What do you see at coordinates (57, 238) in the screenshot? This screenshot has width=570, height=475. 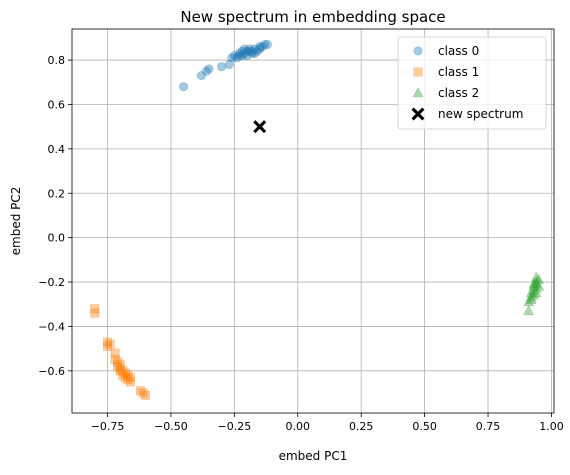 I see `y-tick-label: 0.0` at bounding box center [57, 238].